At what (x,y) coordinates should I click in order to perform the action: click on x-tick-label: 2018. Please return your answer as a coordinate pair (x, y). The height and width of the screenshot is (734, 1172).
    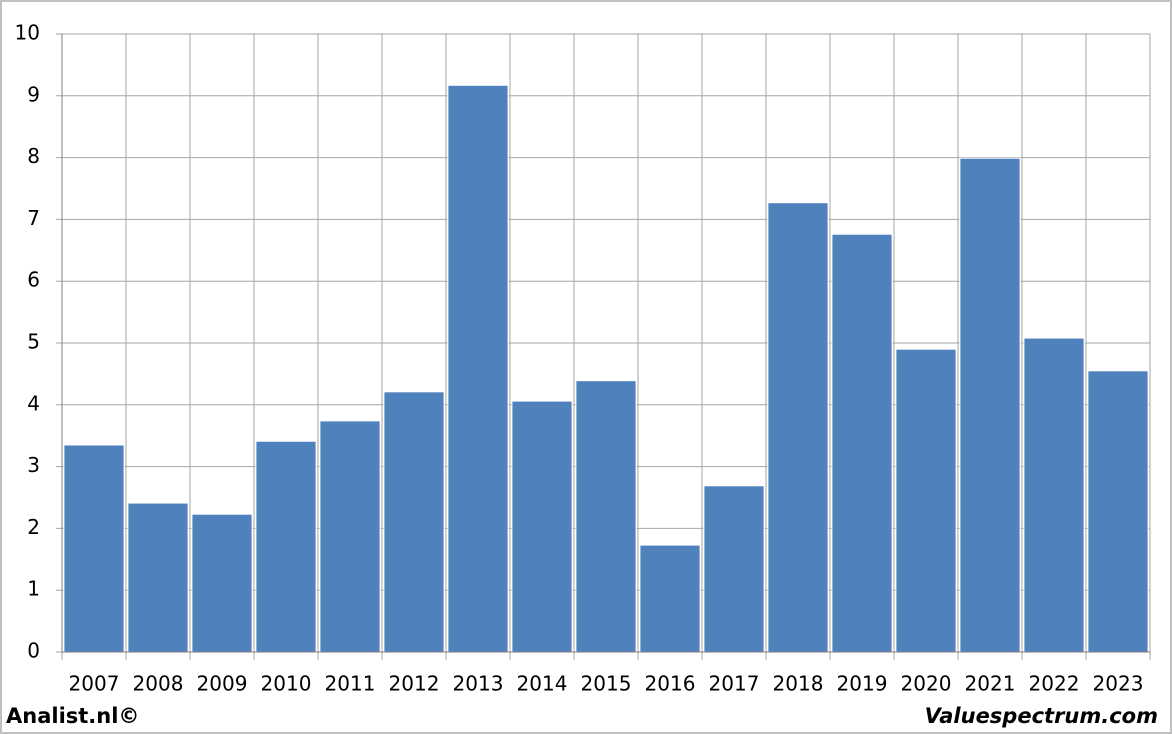
    Looking at the image, I should click on (798, 684).